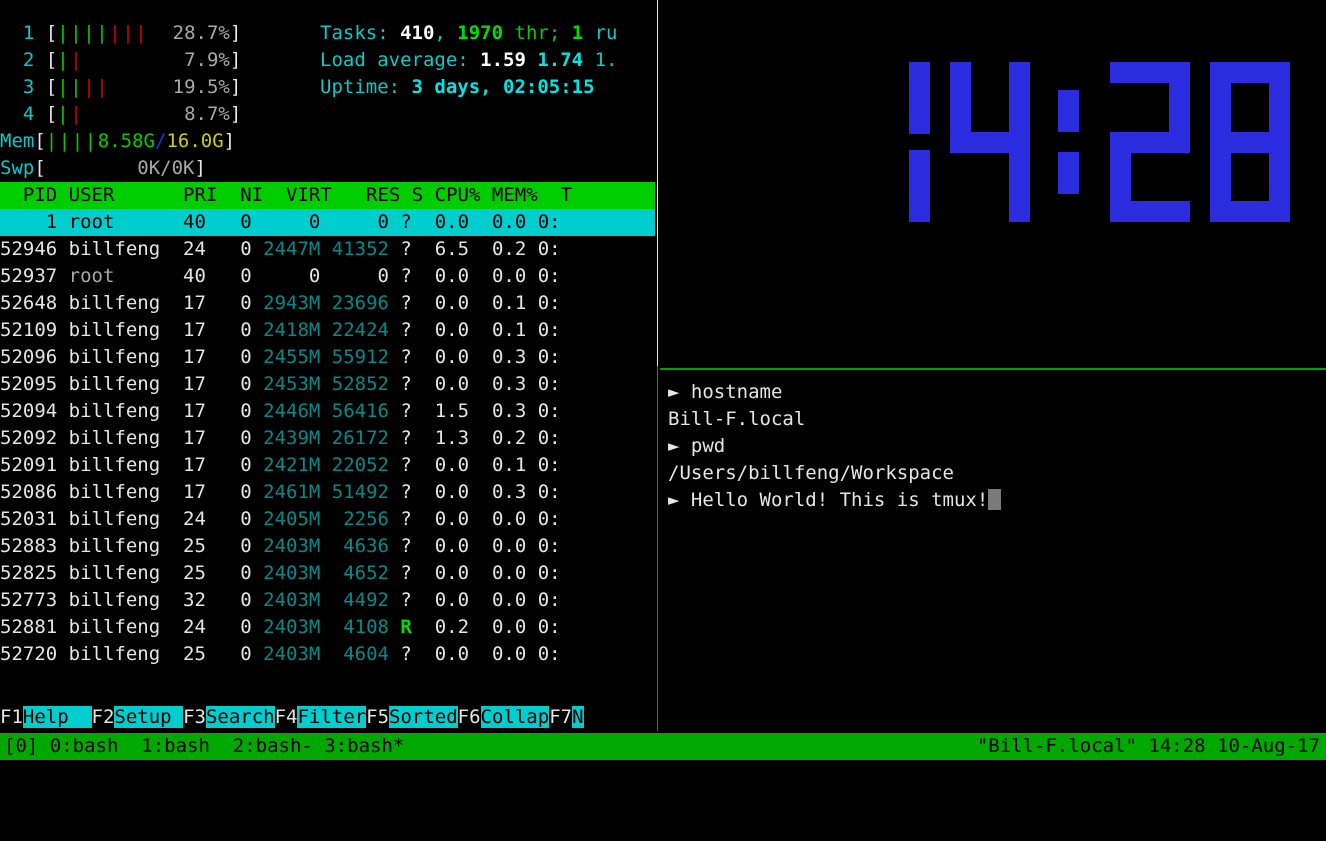 The width and height of the screenshot is (1326, 841). Describe the element at coordinates (515, 717) in the screenshot. I see `fn-label-f6: Collap` at that location.